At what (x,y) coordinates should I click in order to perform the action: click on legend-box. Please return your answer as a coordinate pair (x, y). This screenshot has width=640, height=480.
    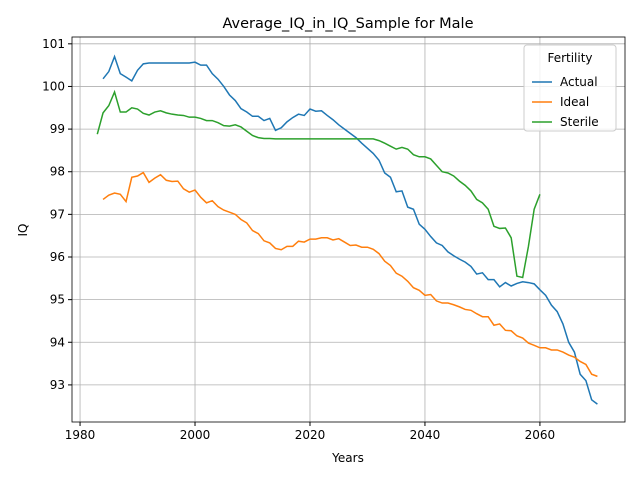
    Looking at the image, I should click on (570, 88).